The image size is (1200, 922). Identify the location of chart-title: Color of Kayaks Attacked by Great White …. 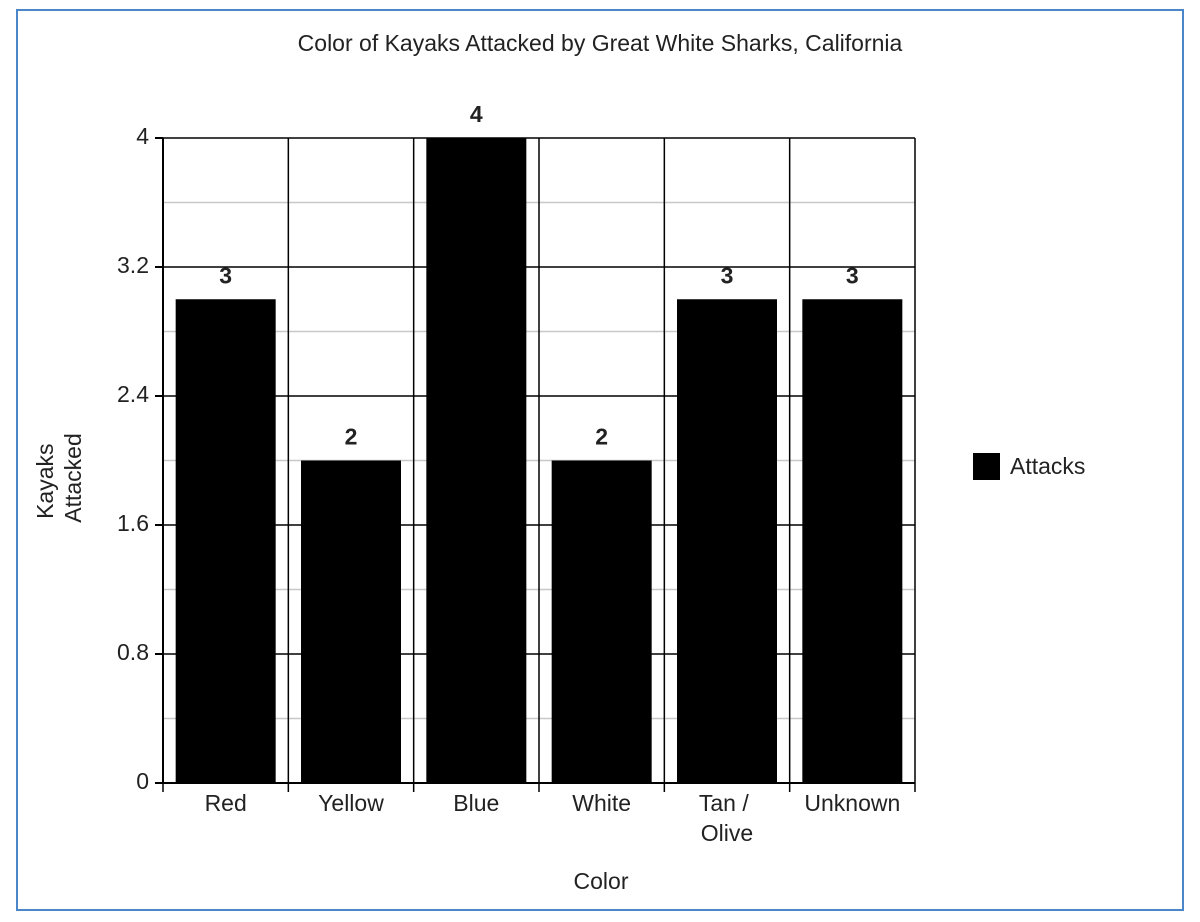
(600, 43).